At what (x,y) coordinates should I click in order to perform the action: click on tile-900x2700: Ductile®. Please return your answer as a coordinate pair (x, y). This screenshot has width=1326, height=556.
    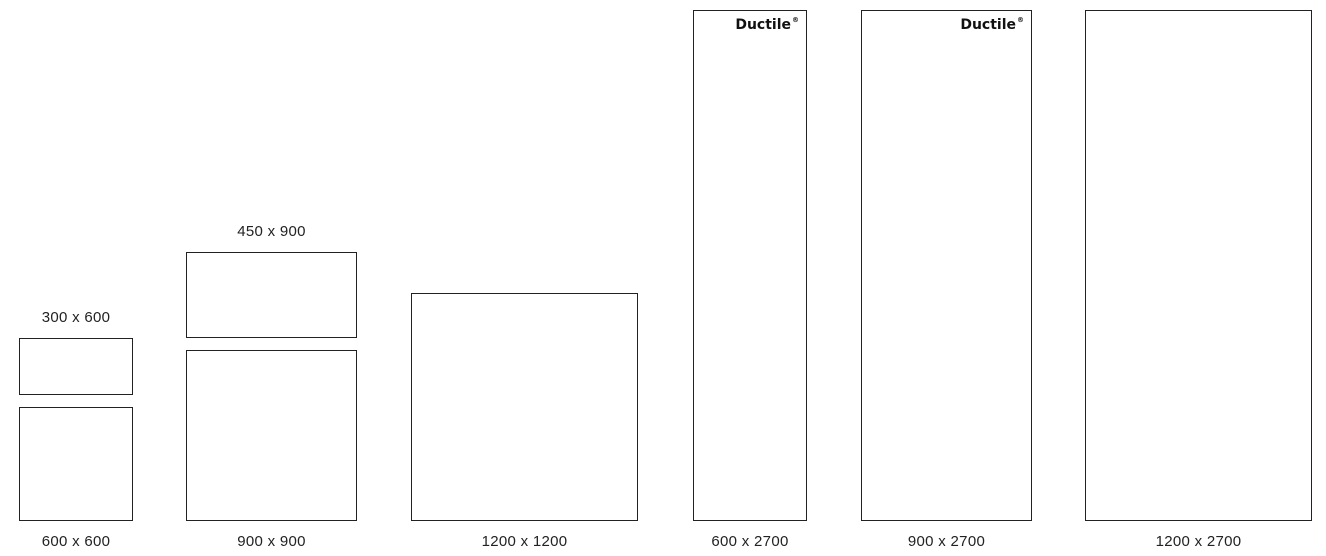
    Looking at the image, I should click on (946, 265).